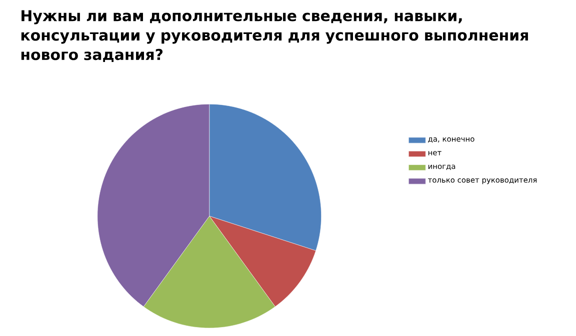  I want to click on chart-title: Нужны ли вам дополнительные сведения, навыки, консультации у руководителя для успешного выполнения нового задания?, so click(274, 36).